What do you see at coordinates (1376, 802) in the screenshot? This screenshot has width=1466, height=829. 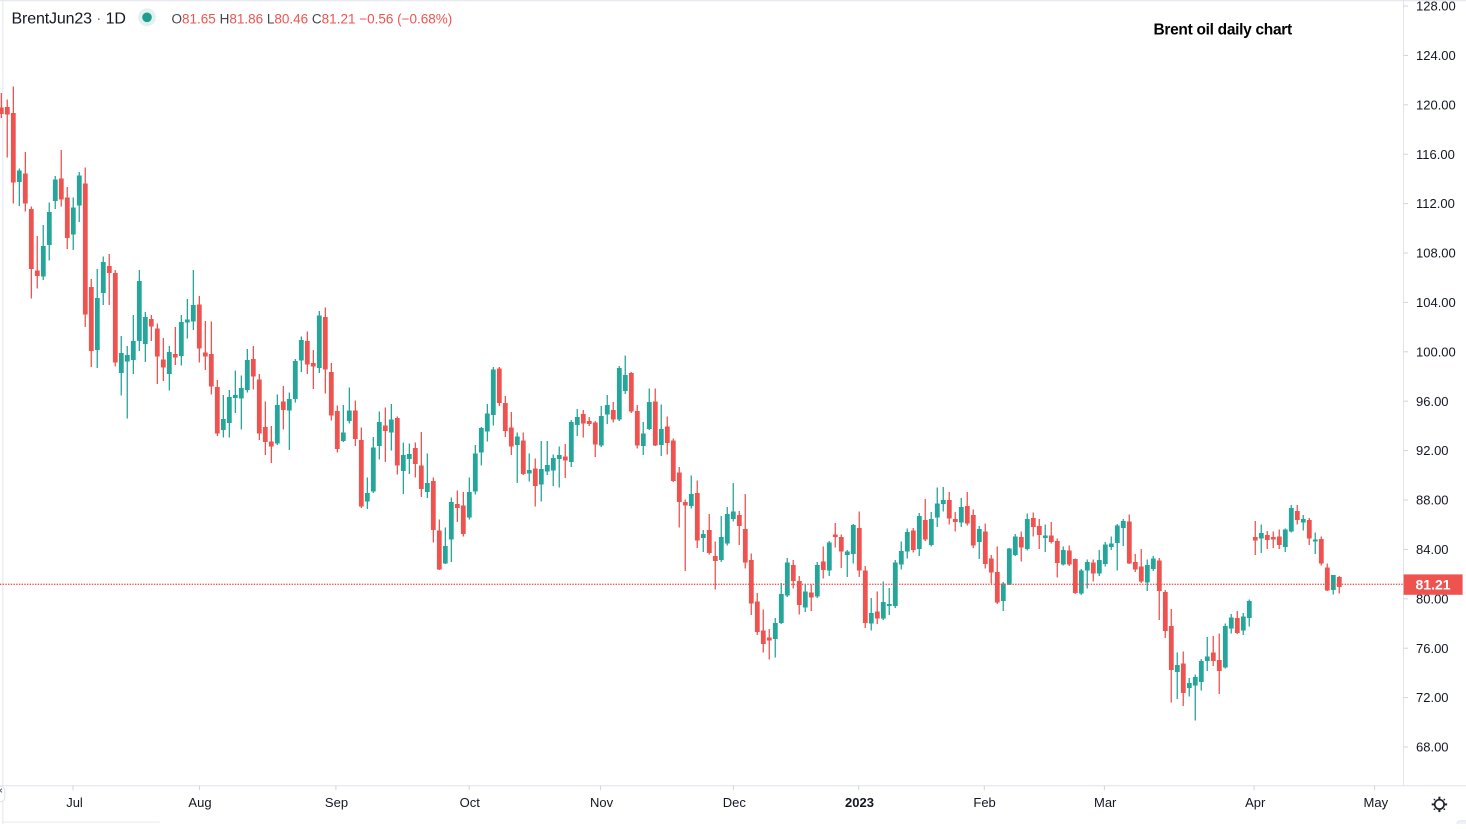 I see `svg-text: May` at bounding box center [1376, 802].